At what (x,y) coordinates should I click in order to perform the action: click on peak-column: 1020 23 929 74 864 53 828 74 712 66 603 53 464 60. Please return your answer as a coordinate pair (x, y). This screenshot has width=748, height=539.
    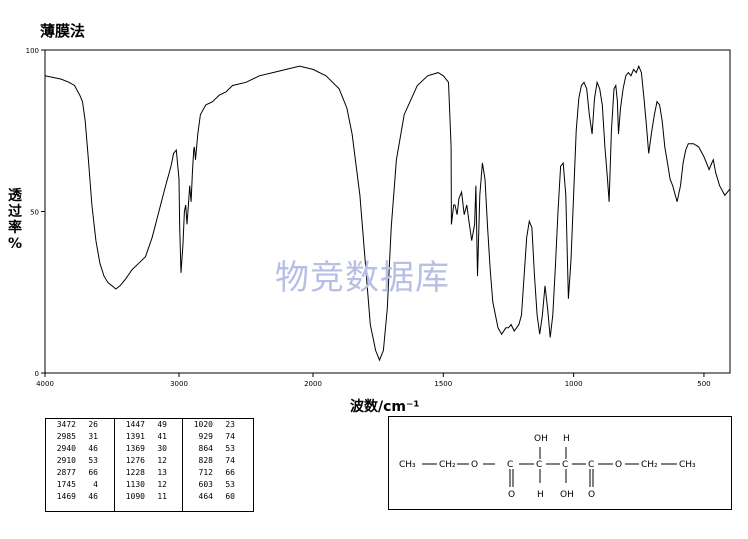
    Looking at the image, I should click on (217, 465).